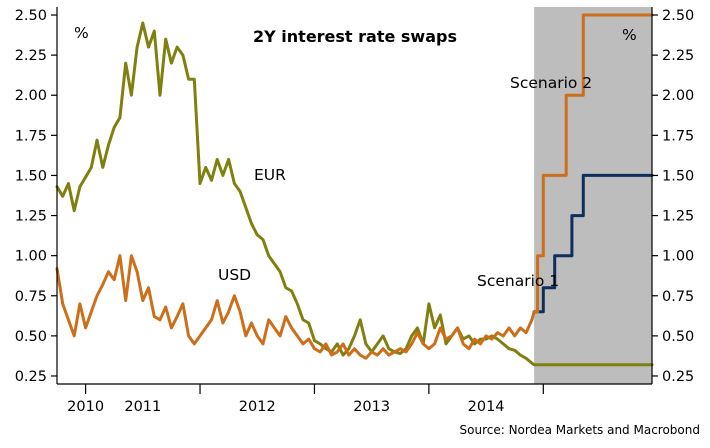 This screenshot has height=448, width=710. Describe the element at coordinates (629, 35) in the screenshot. I see `right-unit-label: %` at that location.